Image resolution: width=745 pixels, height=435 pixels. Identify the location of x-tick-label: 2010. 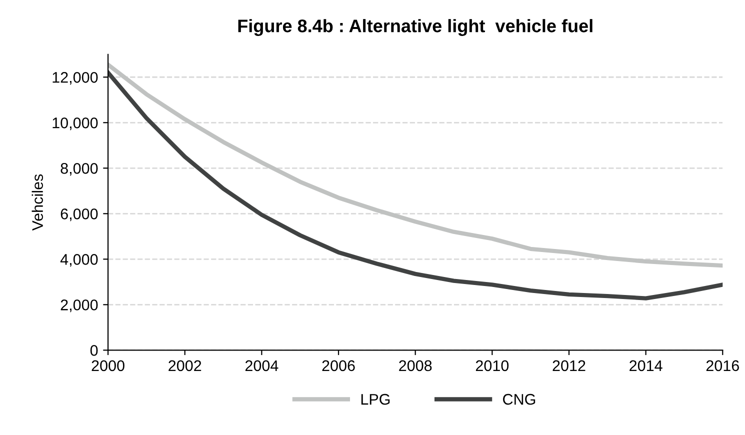
(492, 366).